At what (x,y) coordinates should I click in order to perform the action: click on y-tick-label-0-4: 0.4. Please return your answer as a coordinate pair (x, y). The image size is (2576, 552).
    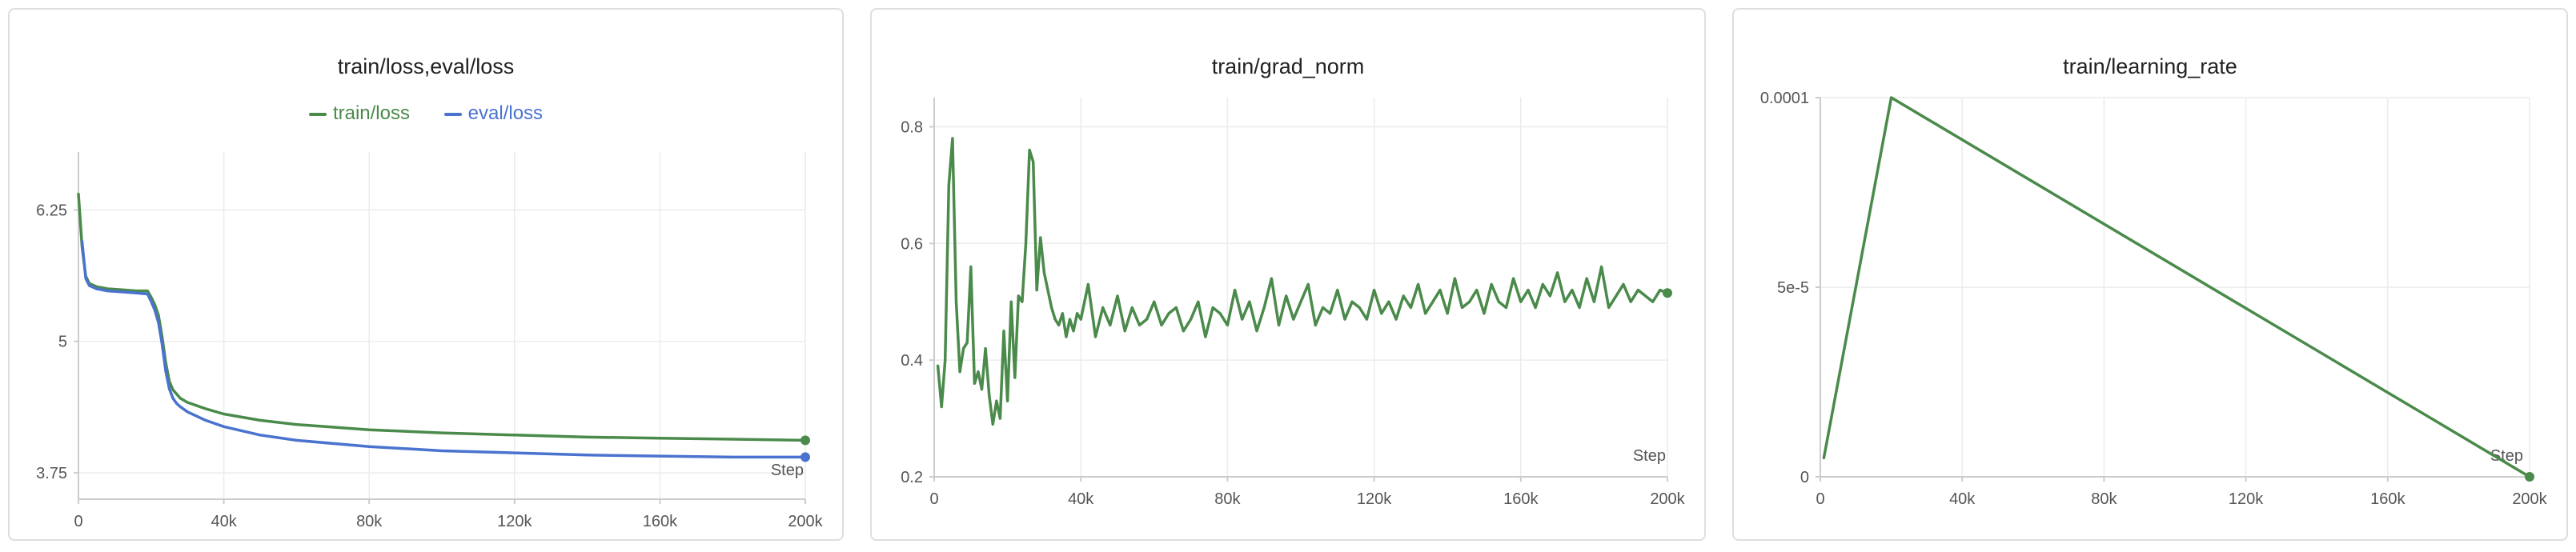
    Looking at the image, I should click on (912, 361).